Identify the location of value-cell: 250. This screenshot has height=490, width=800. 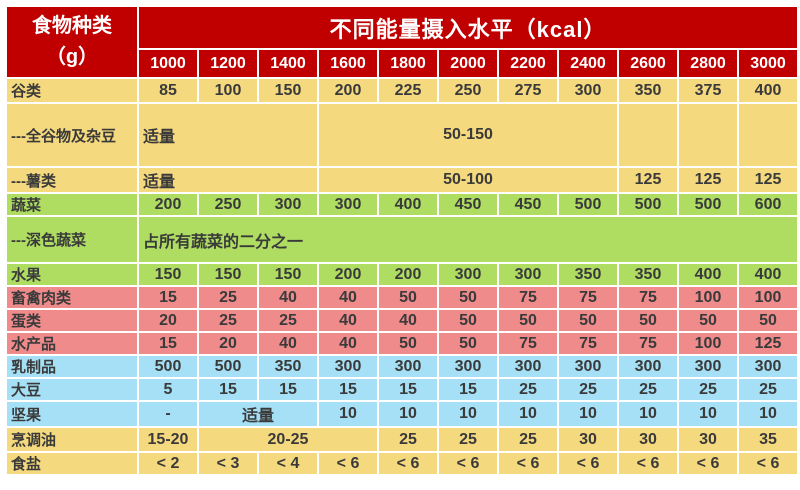
(468, 90).